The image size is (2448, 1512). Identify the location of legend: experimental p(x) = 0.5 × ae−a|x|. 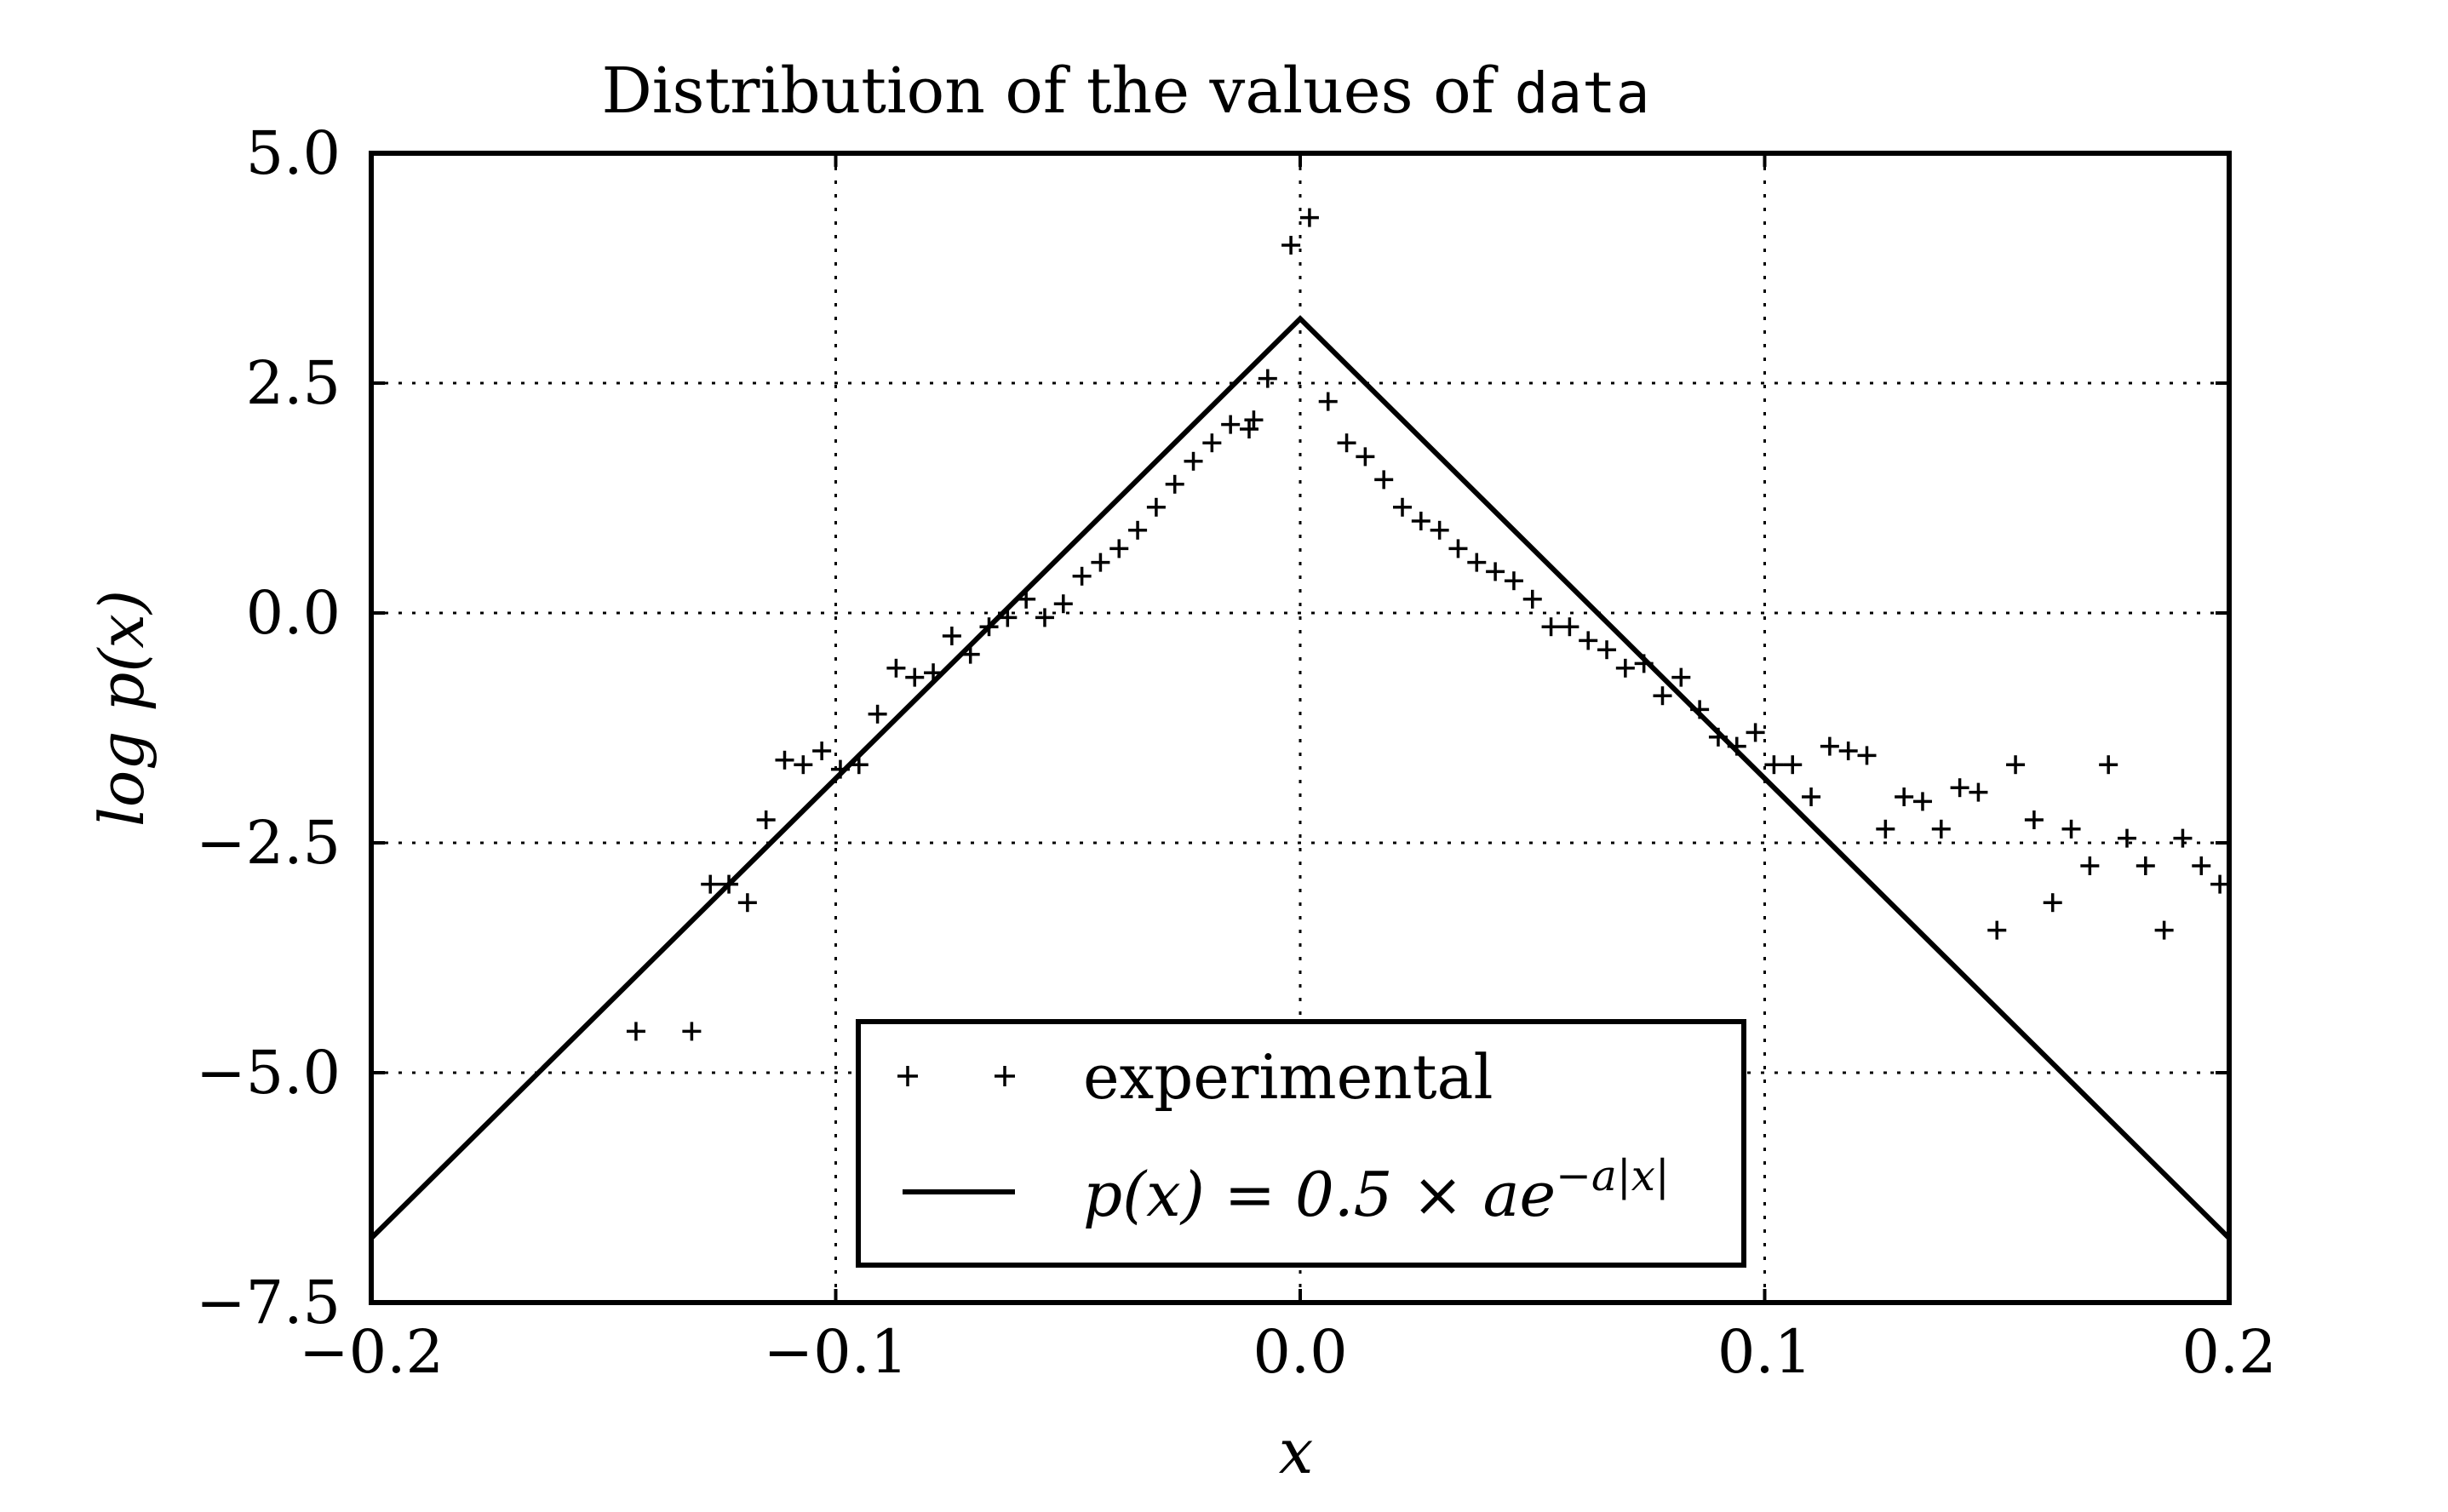
(1301, 1143).